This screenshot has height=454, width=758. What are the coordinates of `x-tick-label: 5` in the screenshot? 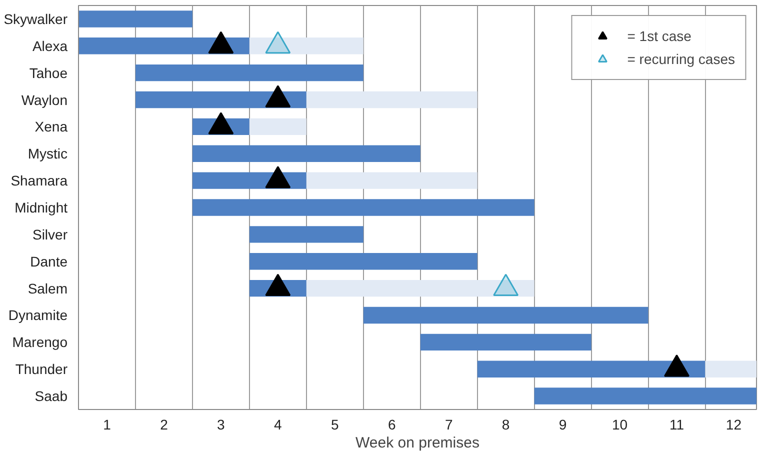 It's located at (334, 424).